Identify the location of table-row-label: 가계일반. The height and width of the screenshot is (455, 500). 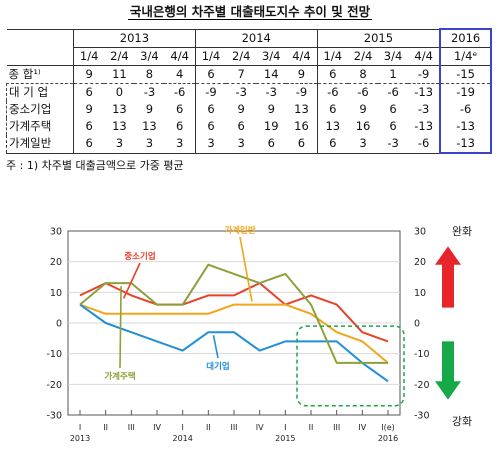
(40, 144).